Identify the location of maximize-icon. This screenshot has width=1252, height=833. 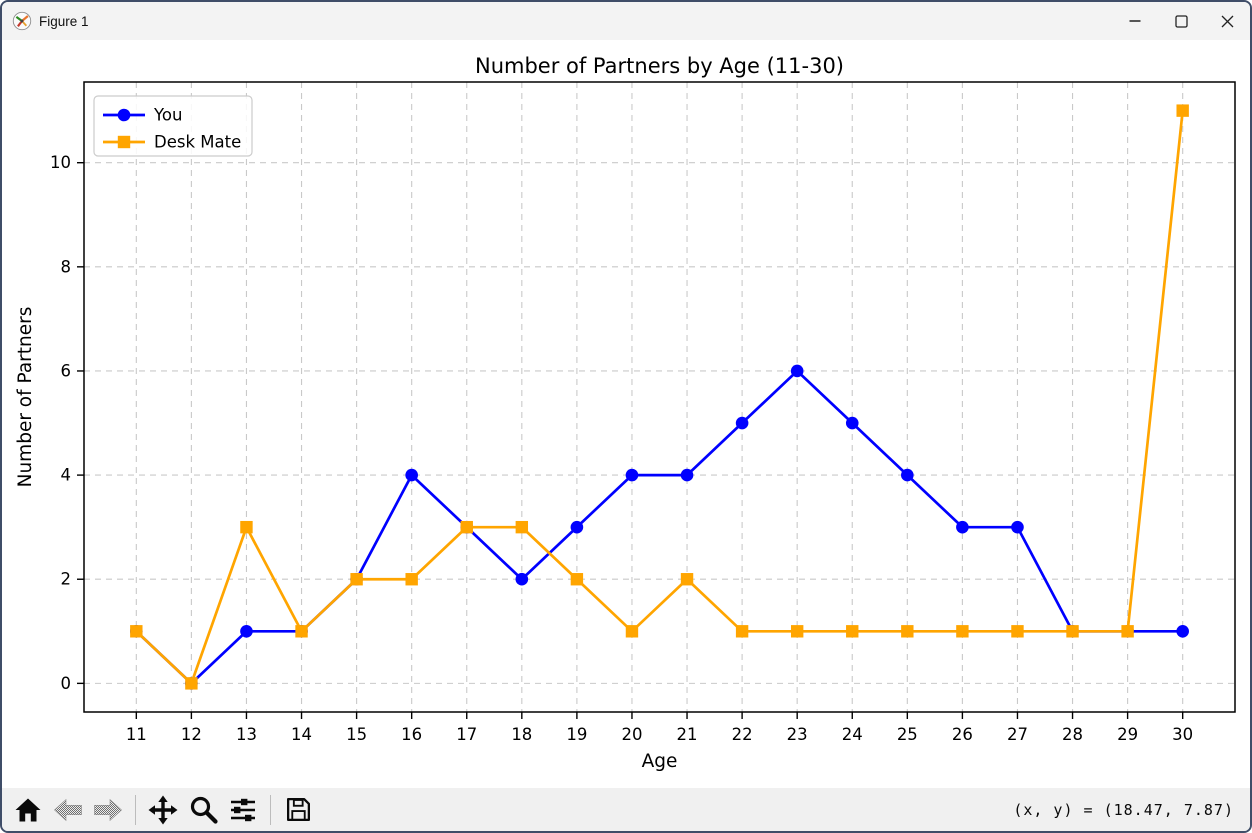
(1181, 21).